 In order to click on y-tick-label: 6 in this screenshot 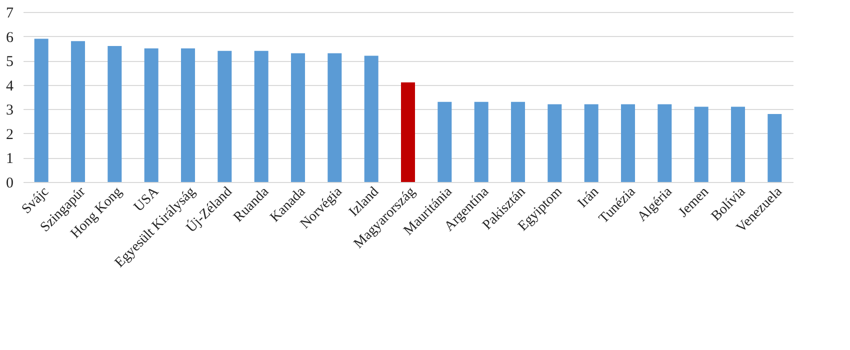, I will do `click(10, 38)`.